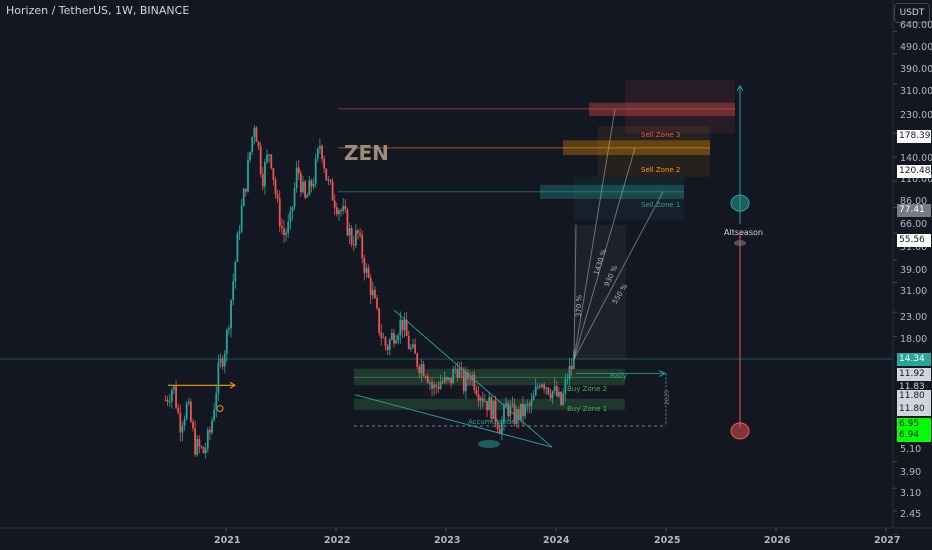 Image resolution: width=932 pixels, height=550 pixels. Describe the element at coordinates (914, 291) in the screenshot. I see `y-tick-label: 31.00` at that location.